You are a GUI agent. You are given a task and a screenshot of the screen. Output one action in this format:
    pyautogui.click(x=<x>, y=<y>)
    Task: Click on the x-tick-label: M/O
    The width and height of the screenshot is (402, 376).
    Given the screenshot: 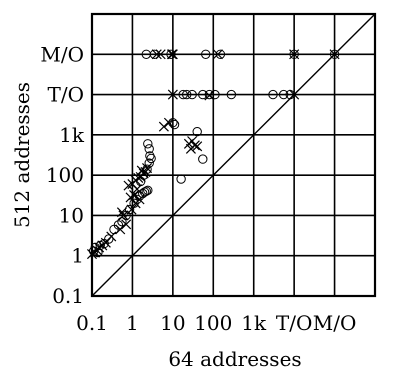 What is the action you would take?
    pyautogui.click(x=335, y=323)
    